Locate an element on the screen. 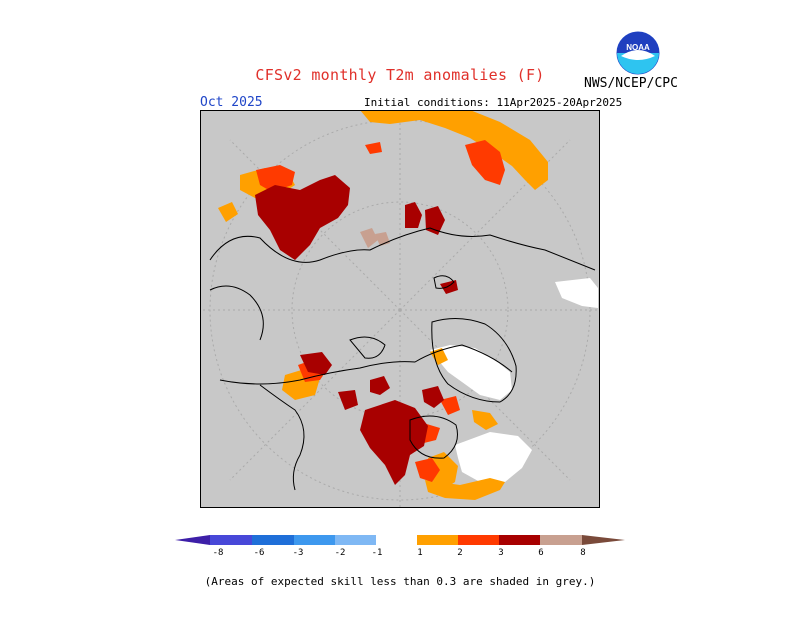 This screenshot has width=800, height=618. greenland-white-area is located at coordinates (471, 372).